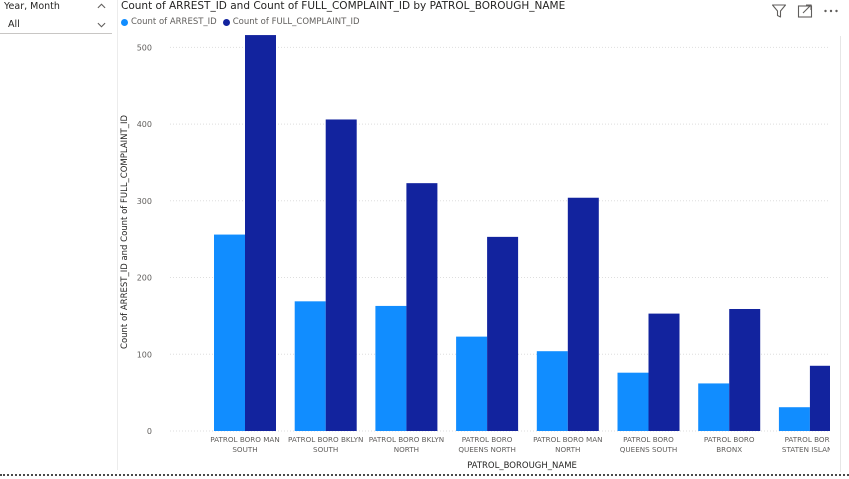 The image size is (849, 479). Describe the element at coordinates (56, 25) in the screenshot. I see `slicer-dropdown: All` at that location.